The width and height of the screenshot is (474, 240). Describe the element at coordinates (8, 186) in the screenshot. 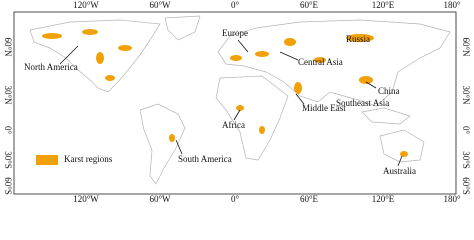

I see `lat-label-left: 60°S` at that location.